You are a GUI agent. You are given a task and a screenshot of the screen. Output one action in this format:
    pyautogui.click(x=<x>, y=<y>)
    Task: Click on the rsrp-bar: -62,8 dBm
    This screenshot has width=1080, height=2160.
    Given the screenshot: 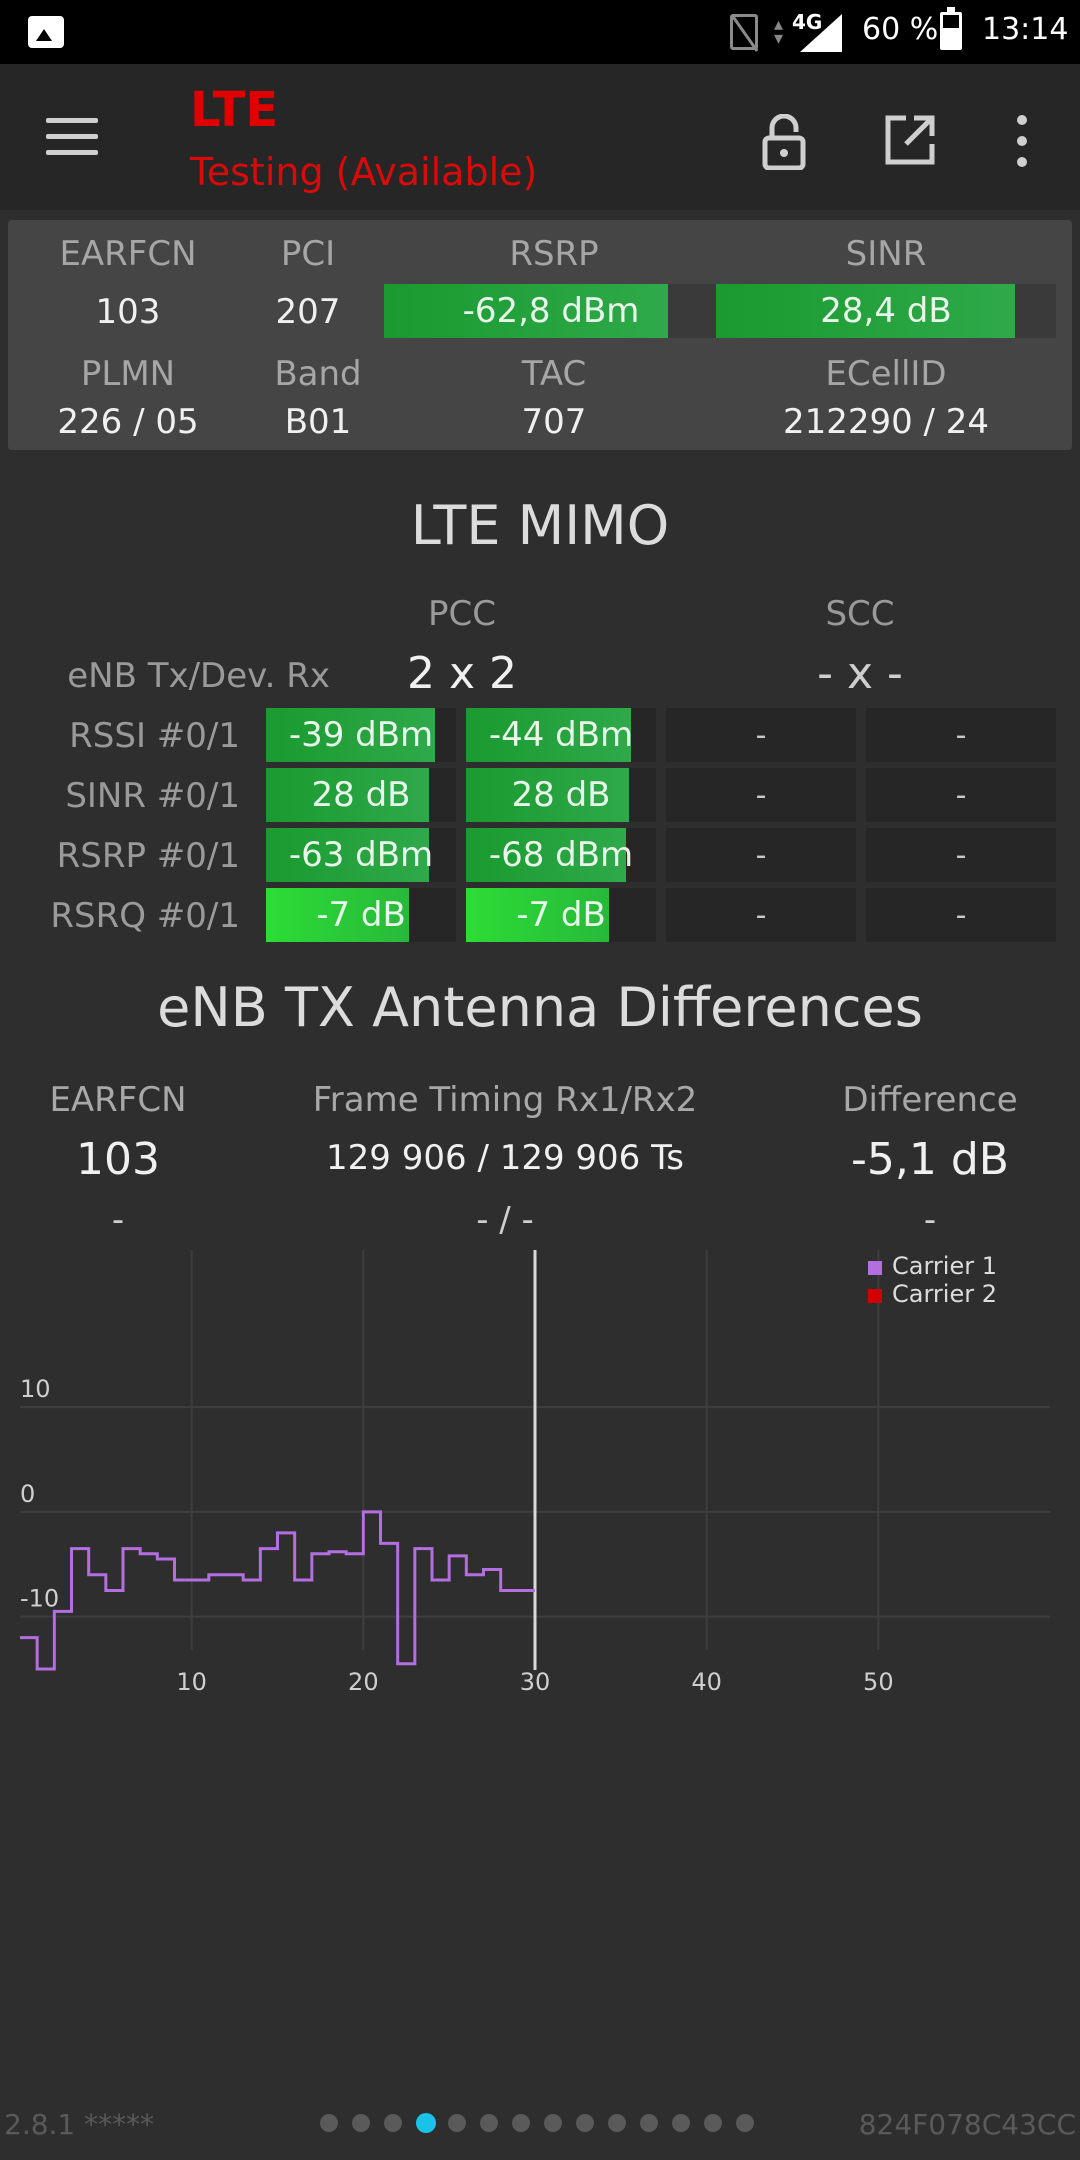 What is the action you would take?
    pyautogui.click(x=551, y=311)
    